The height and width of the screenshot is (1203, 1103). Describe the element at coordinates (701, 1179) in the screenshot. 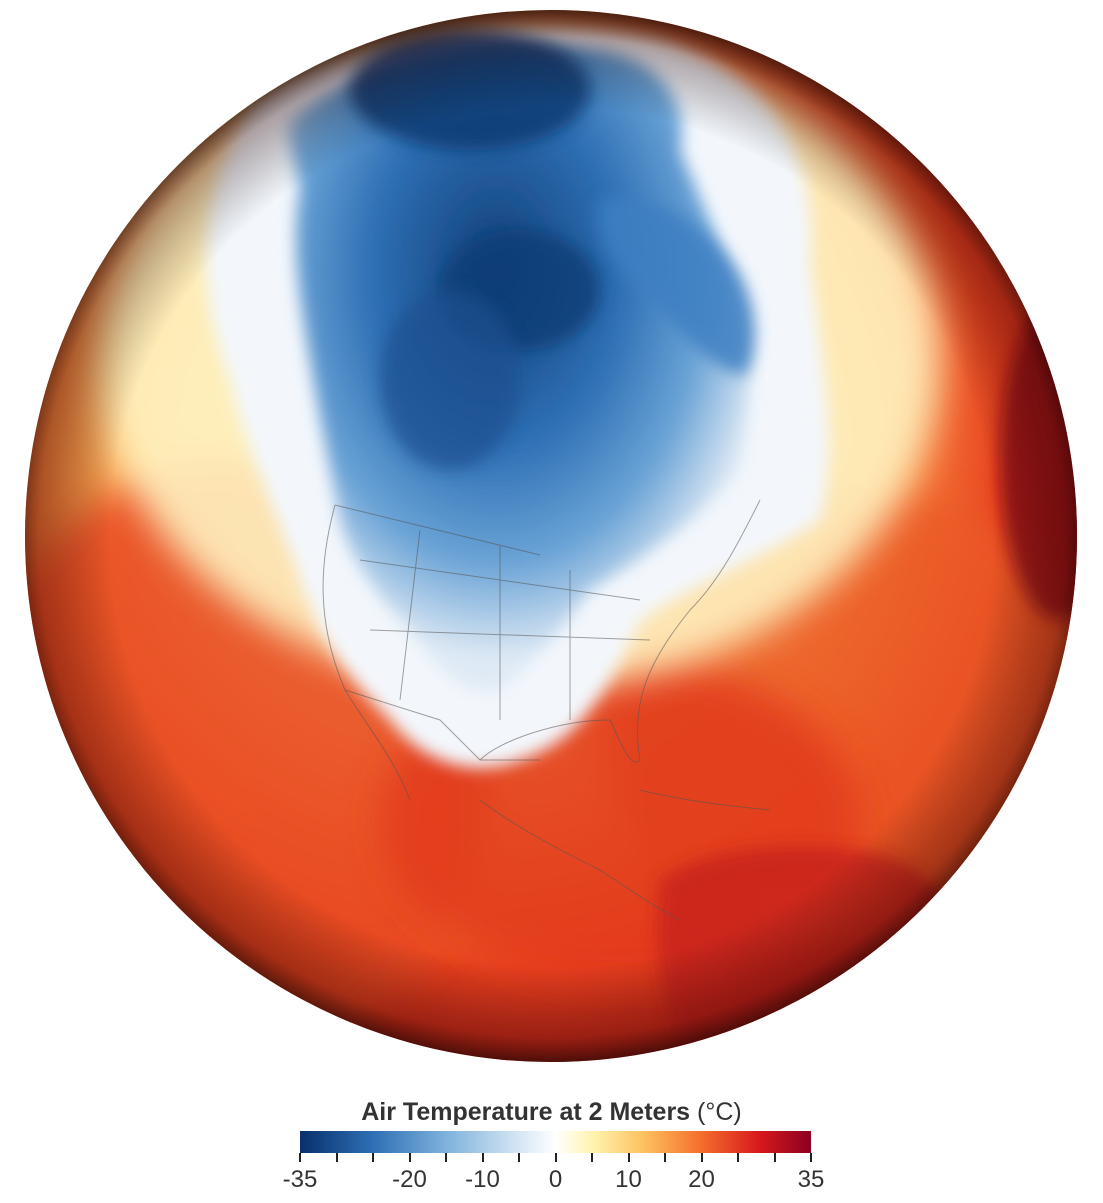

I see `legend-tick-label: 20` at that location.